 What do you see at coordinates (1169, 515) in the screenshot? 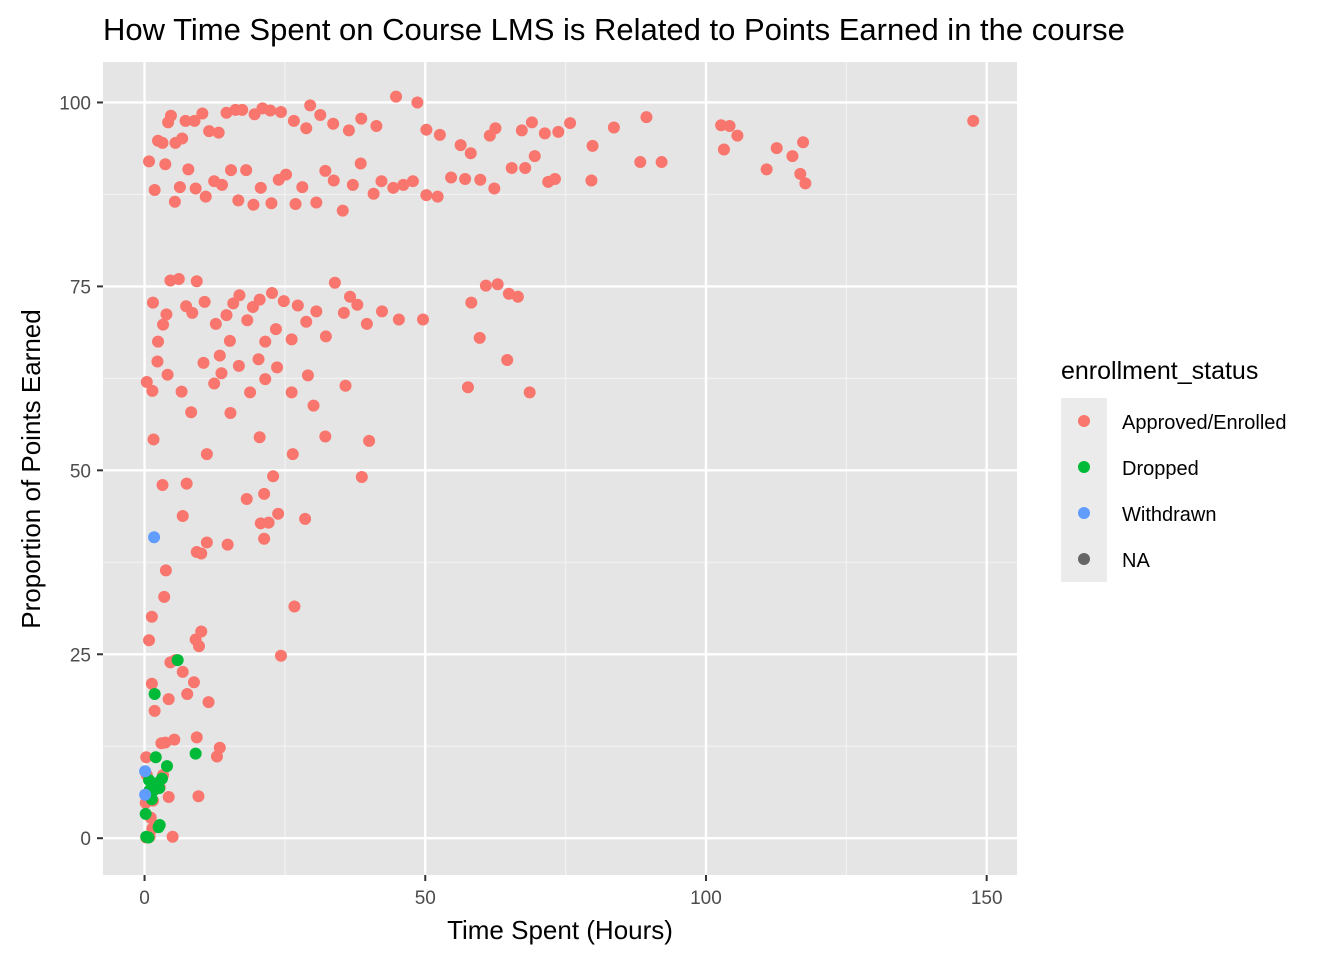
I see `legend-label: Withdrawn` at bounding box center [1169, 515].